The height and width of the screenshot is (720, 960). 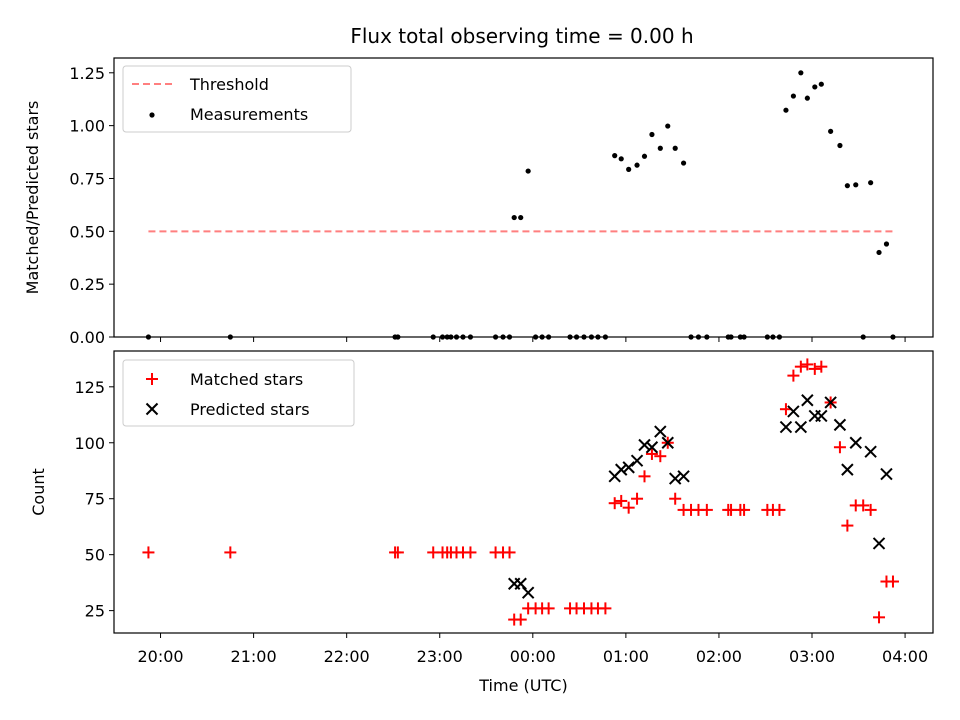 I want to click on top-legend: Threshold Measurements, so click(x=237, y=99).